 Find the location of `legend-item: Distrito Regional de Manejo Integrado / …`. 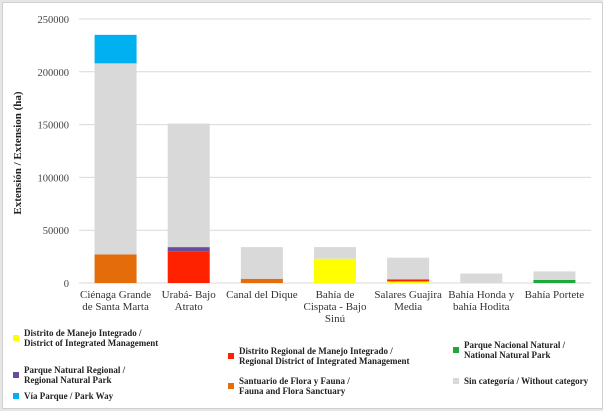

legend-item: Distrito Regional de Manejo Integrado / … is located at coordinates (318, 356).